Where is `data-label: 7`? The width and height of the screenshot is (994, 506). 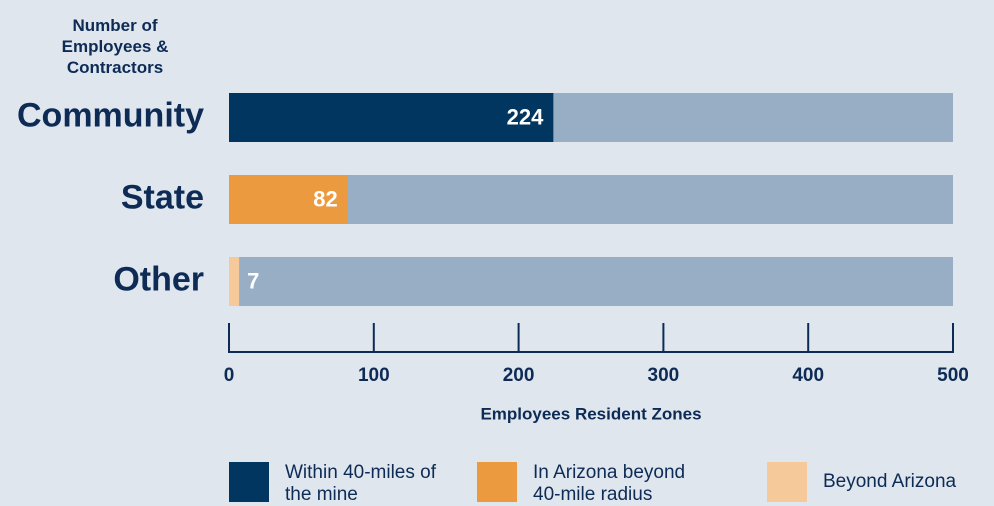
data-label: 7 is located at coordinates (253, 280).